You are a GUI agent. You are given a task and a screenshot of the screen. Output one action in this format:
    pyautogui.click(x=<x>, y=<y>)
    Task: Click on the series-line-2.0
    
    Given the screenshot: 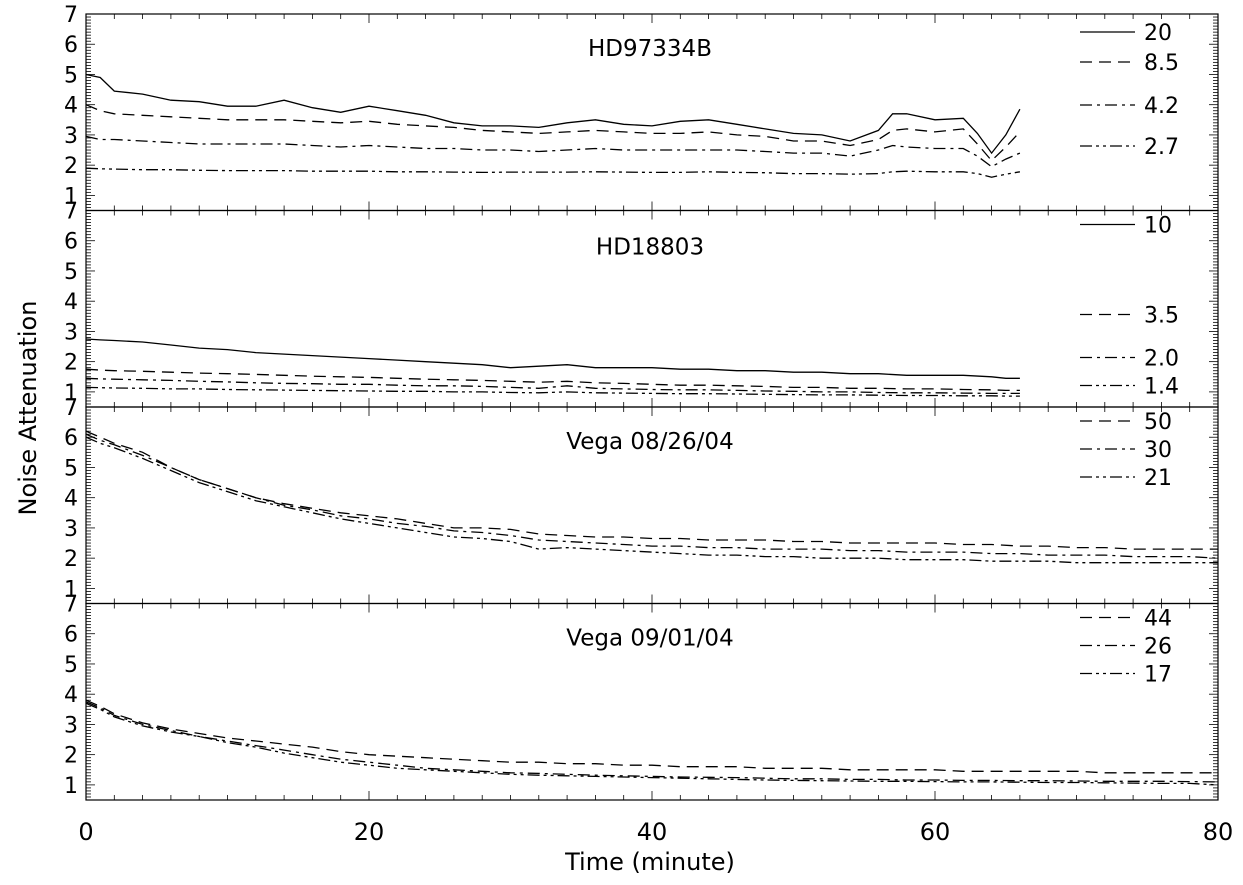 What is the action you would take?
    pyautogui.click(x=552, y=386)
    